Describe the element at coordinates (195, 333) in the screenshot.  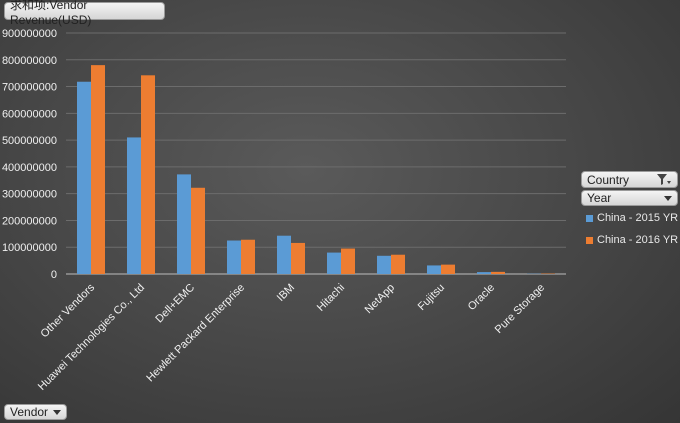
I see `x-category-label: Hewlett Packard Enterprise` at that location.